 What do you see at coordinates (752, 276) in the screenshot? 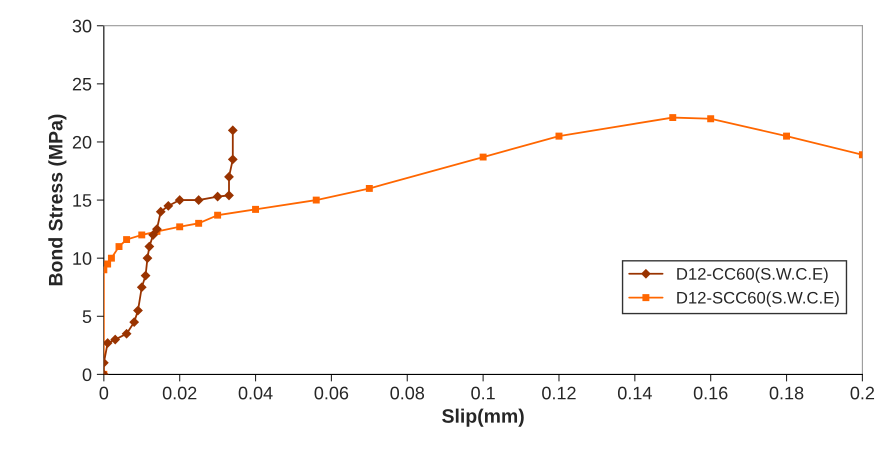
I see `legend-label: D12-CC60(S.W.C.E)` at bounding box center [752, 276].